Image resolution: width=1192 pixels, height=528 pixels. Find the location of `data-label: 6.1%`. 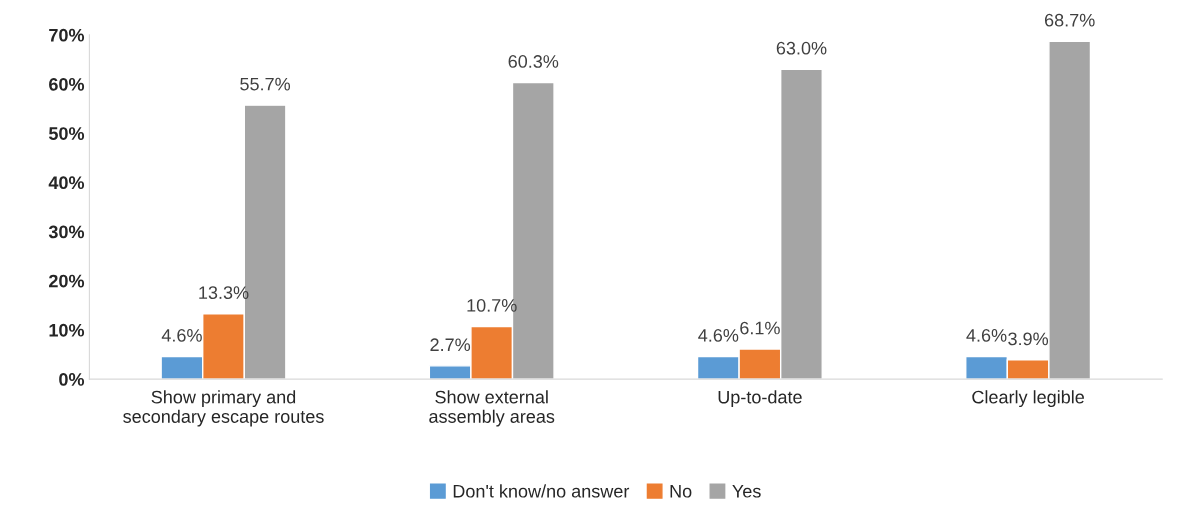

data-label: 6.1% is located at coordinates (760, 328).